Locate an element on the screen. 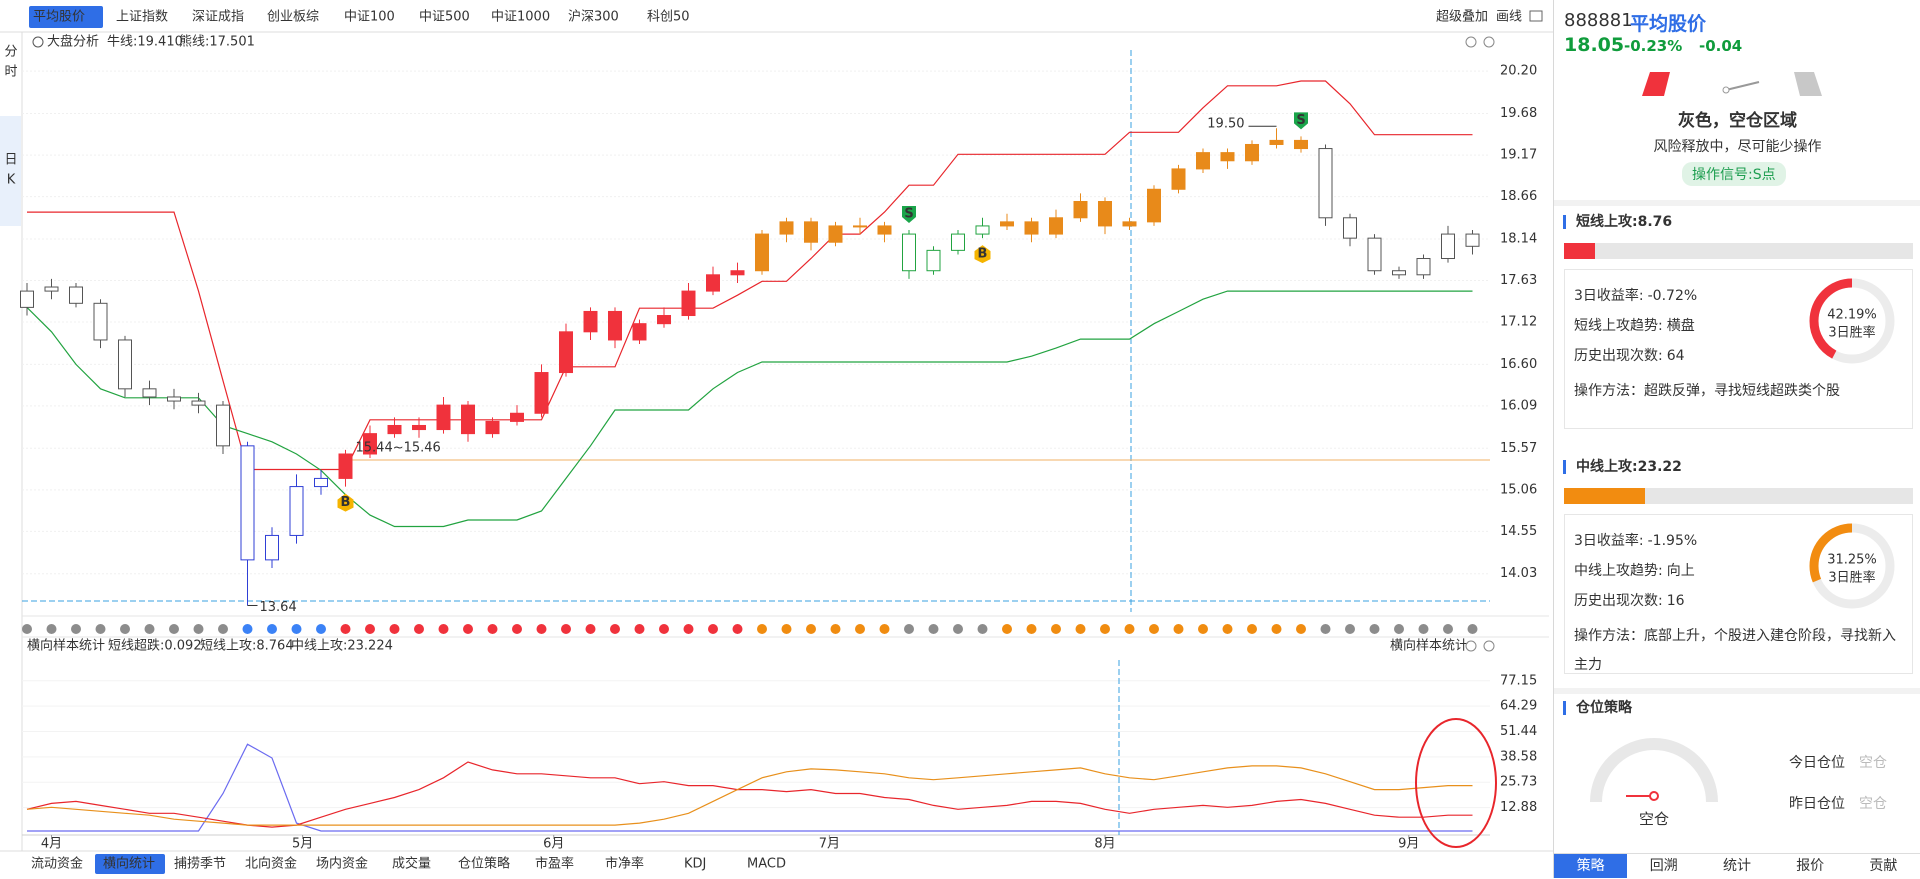 The image size is (1920, 879). panel-tab: 报价 is located at coordinates (1810, 865).